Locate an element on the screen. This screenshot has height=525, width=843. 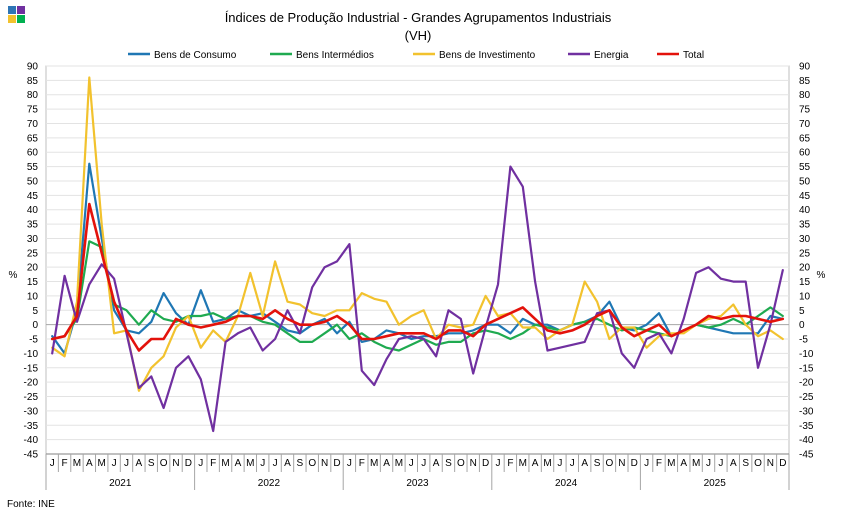
y-tick-label: 75 is located at coordinates (33, 110).